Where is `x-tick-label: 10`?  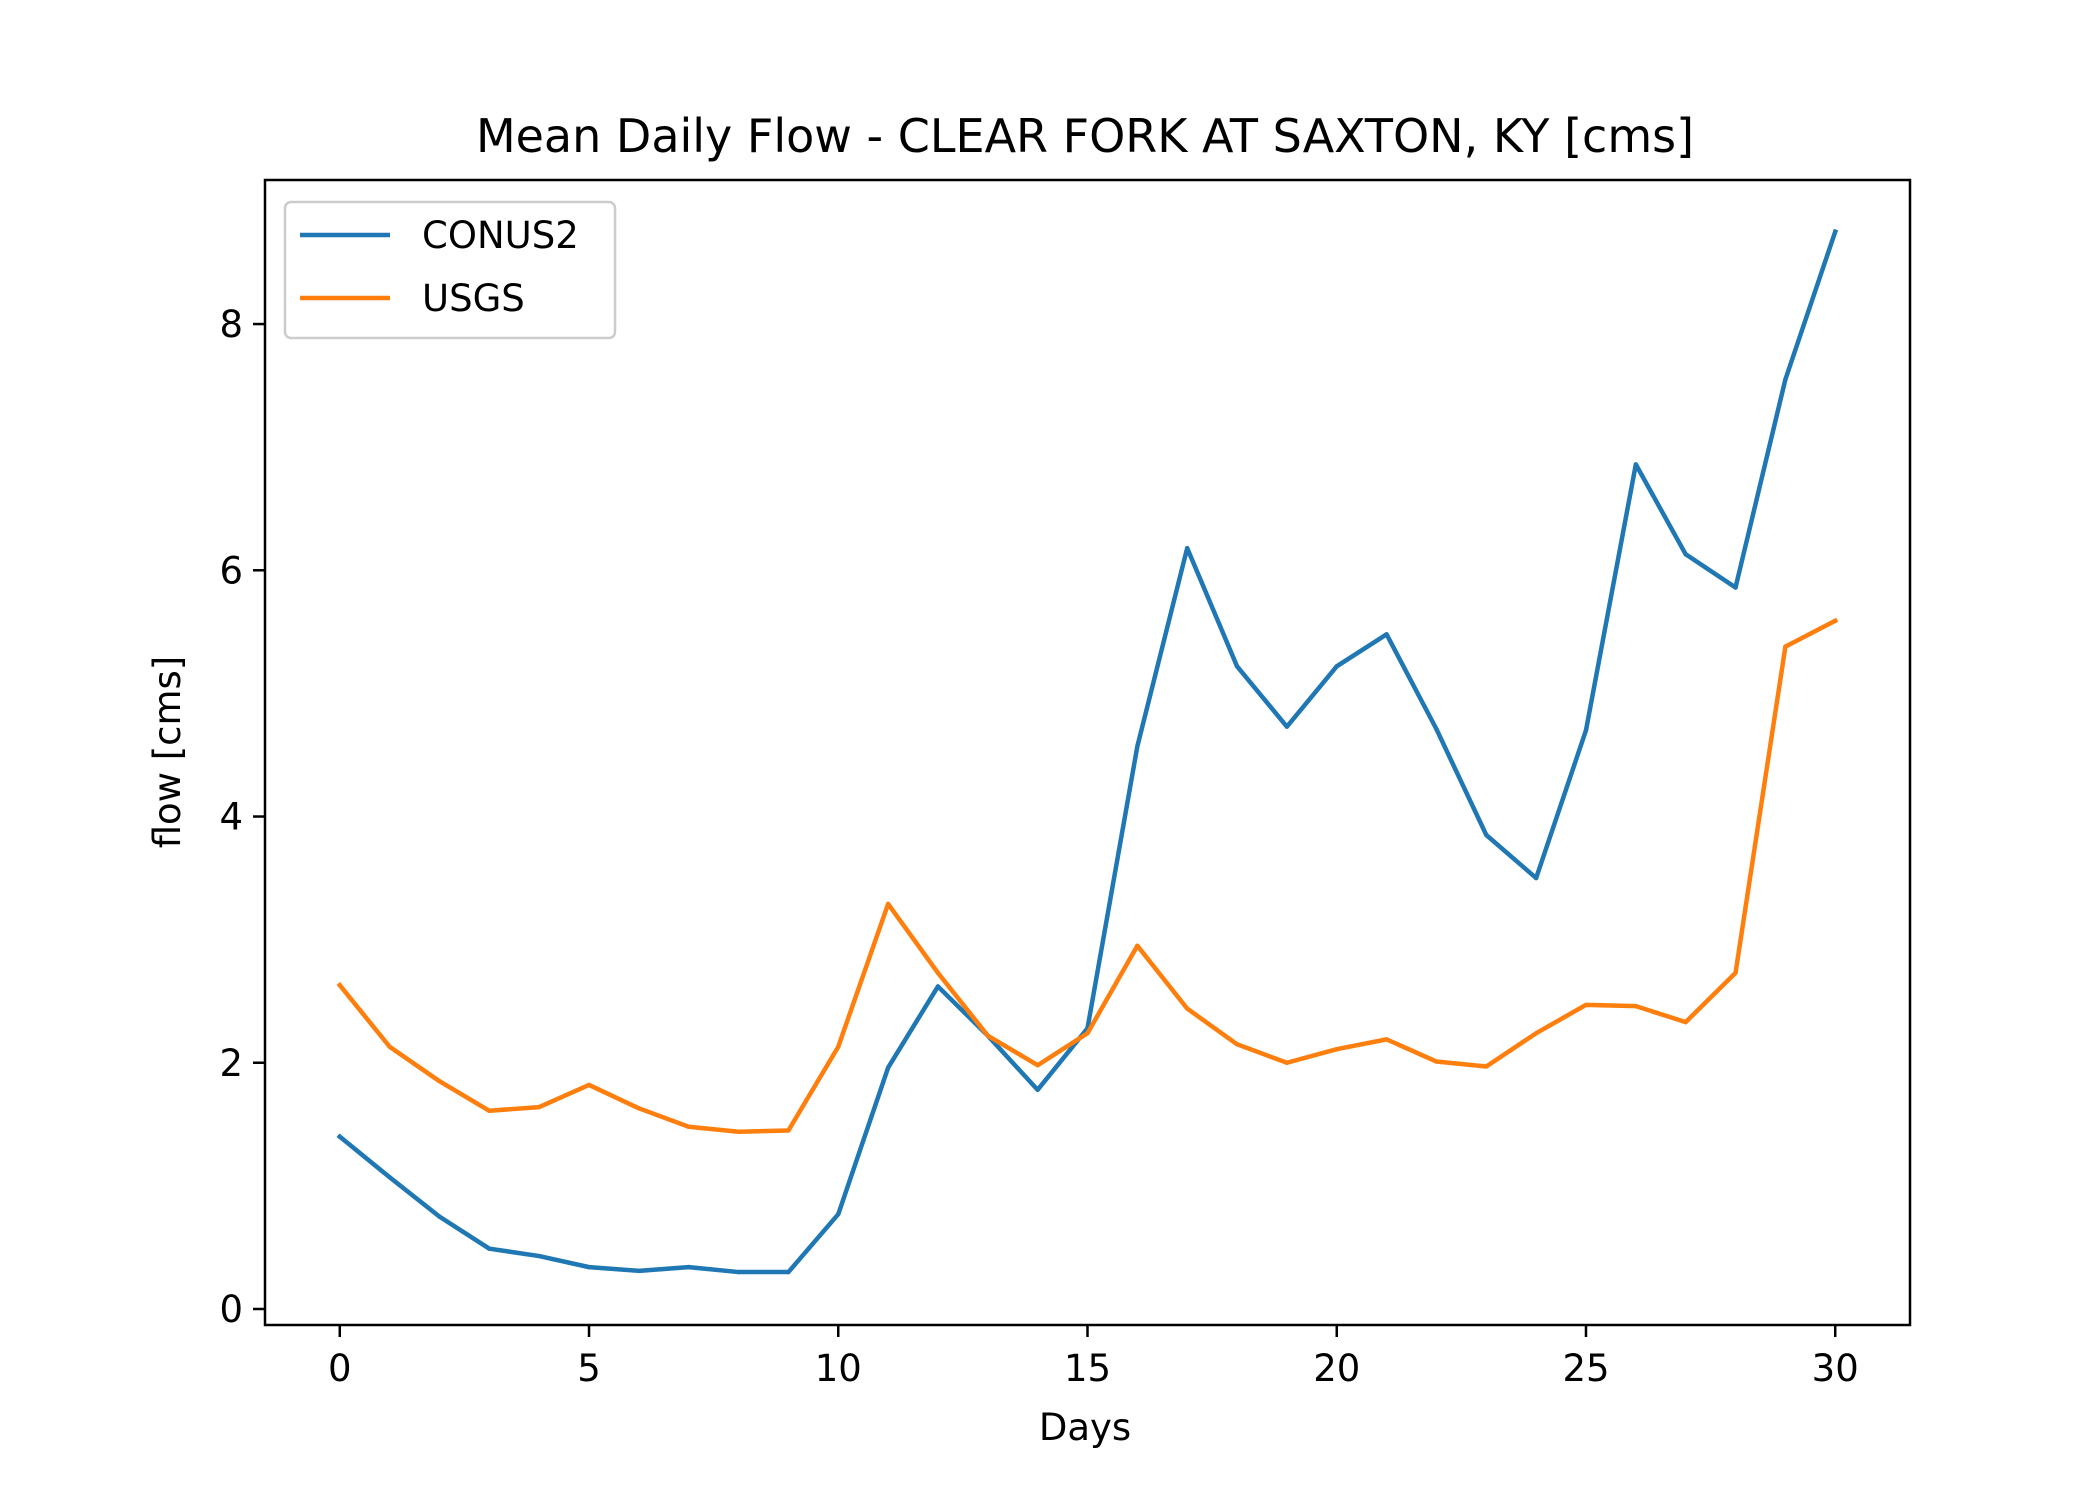
x-tick-label: 10 is located at coordinates (838, 1368).